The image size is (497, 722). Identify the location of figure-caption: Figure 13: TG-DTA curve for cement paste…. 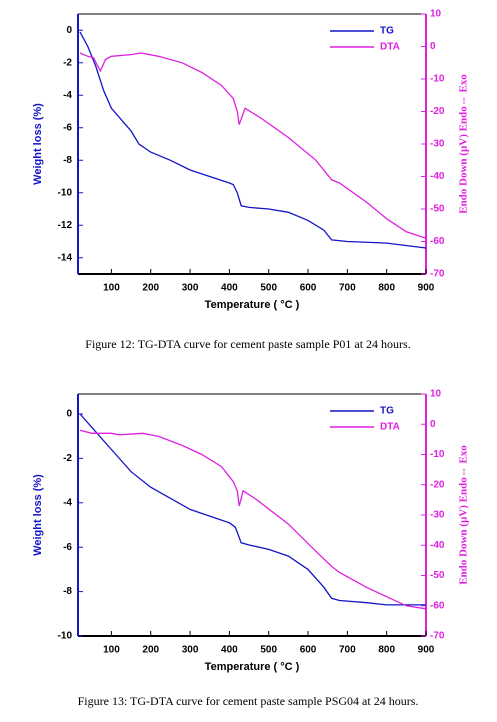
(248, 701).